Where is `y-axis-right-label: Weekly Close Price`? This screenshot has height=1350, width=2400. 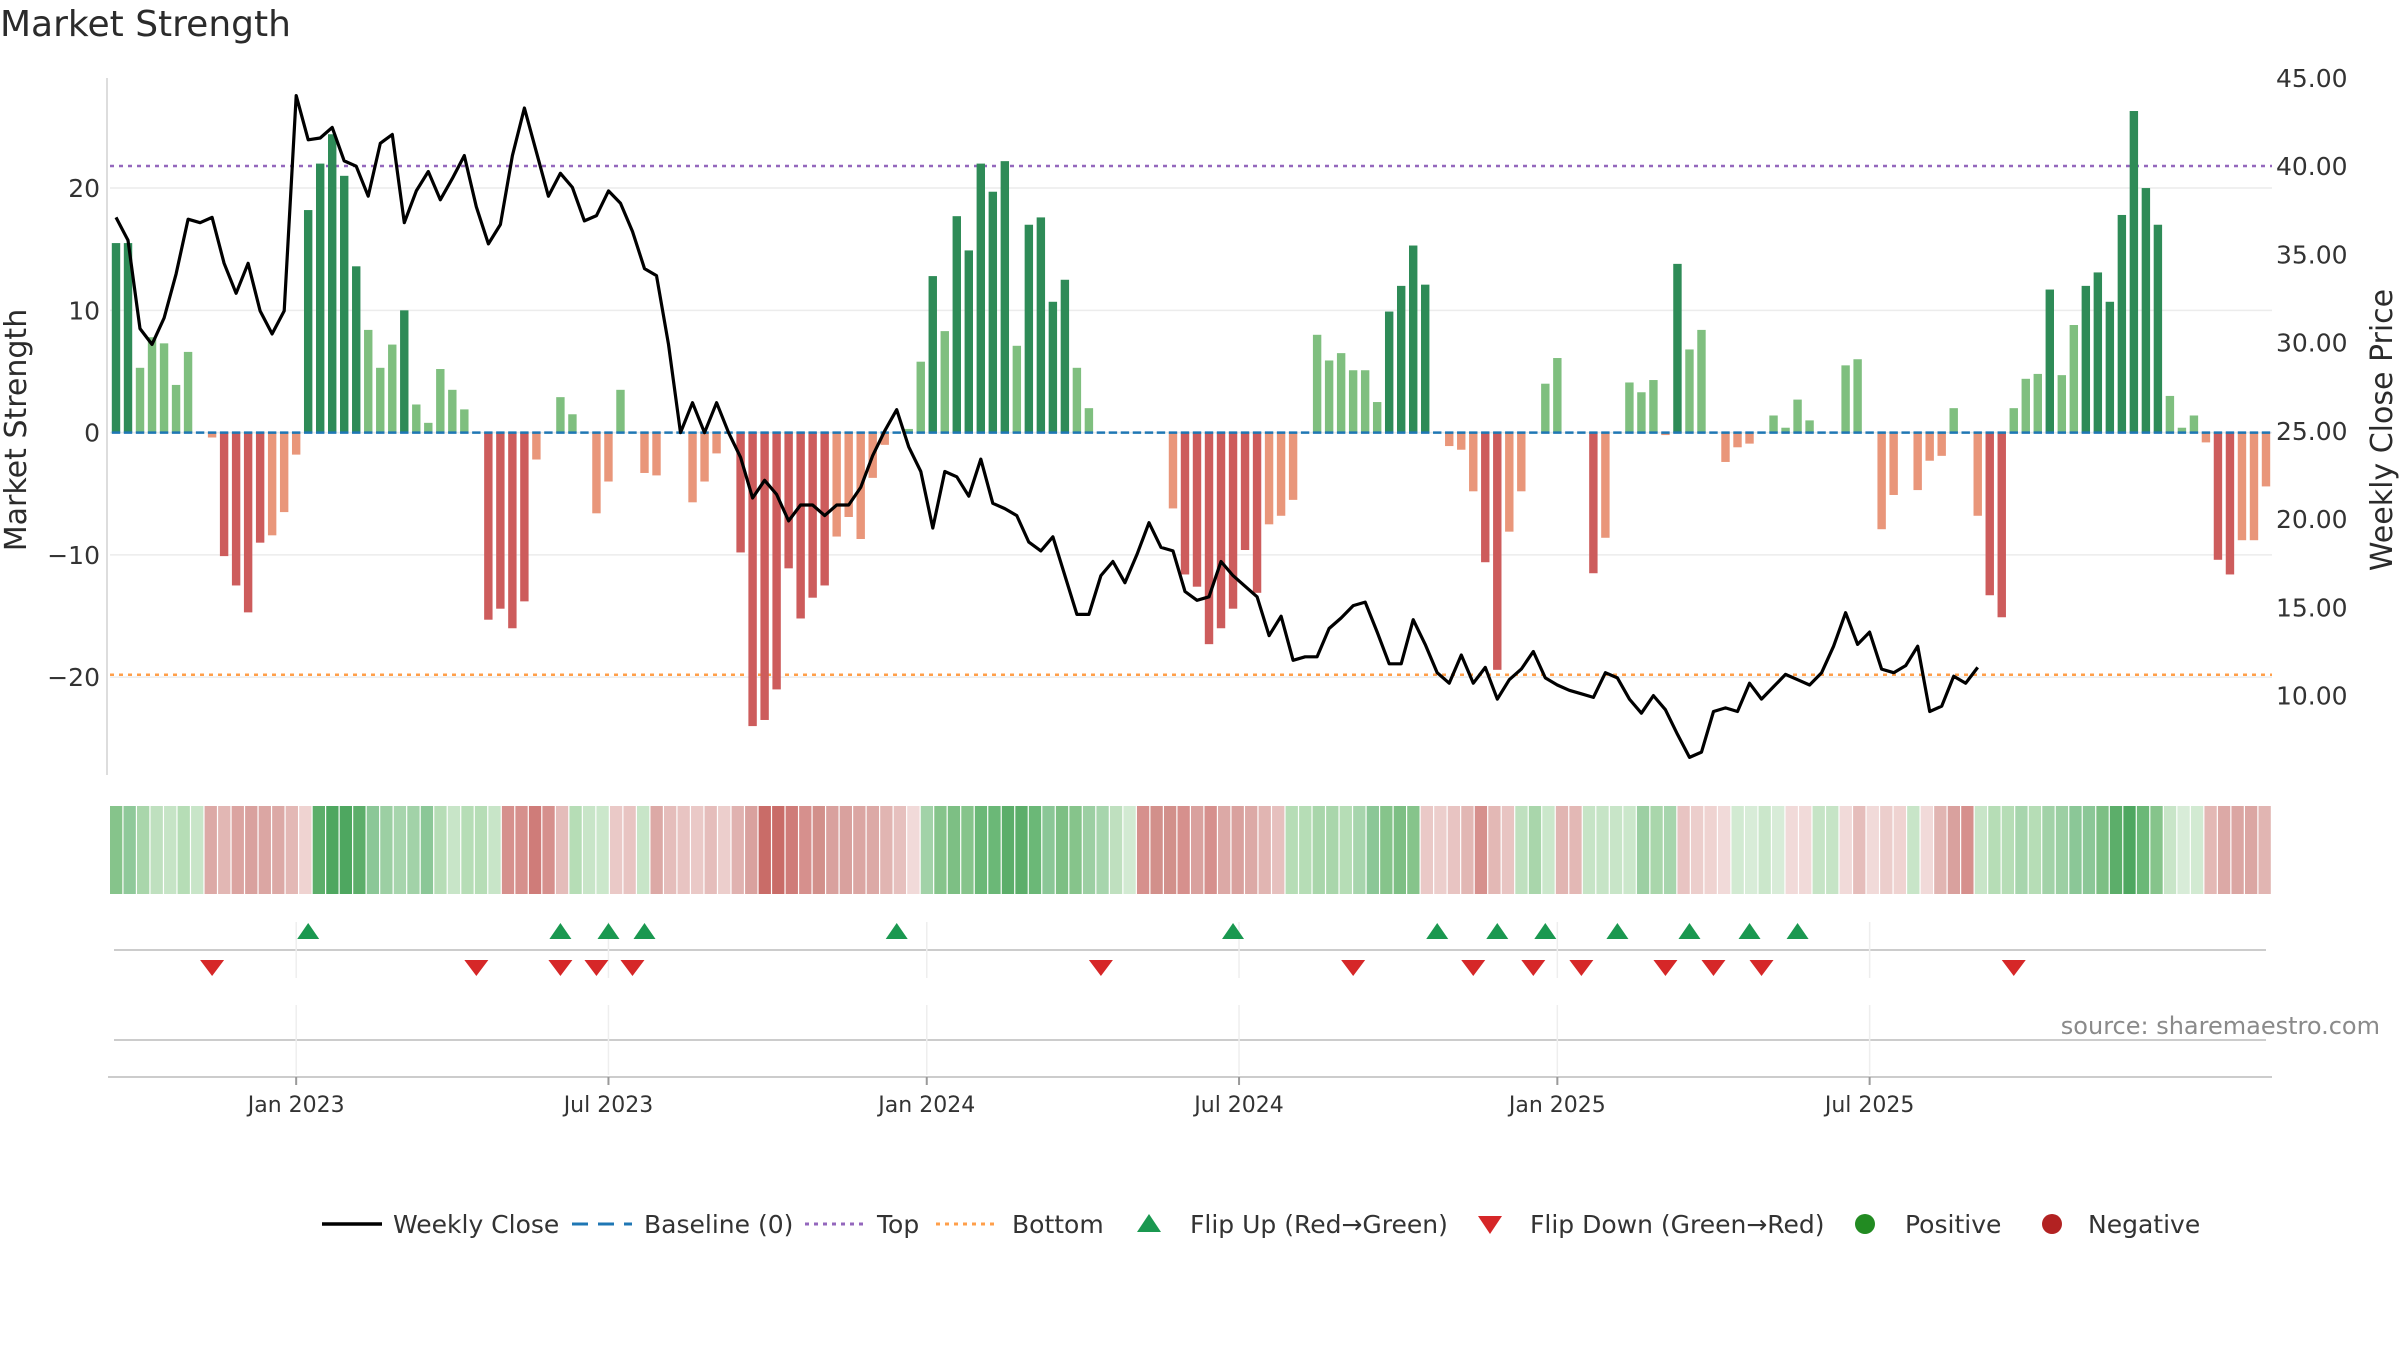
y-axis-right-label: Weekly Close Price is located at coordinates (2382, 430).